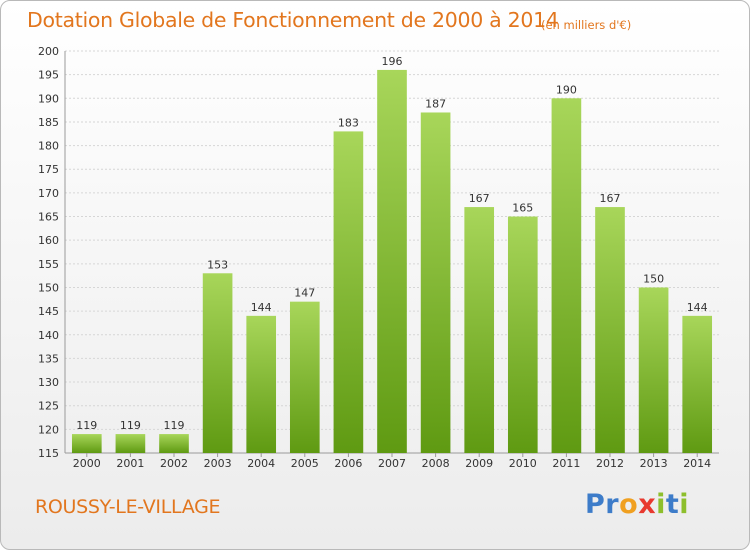 The image size is (750, 550). I want to click on x-tick-label: 2008, so click(436, 463).